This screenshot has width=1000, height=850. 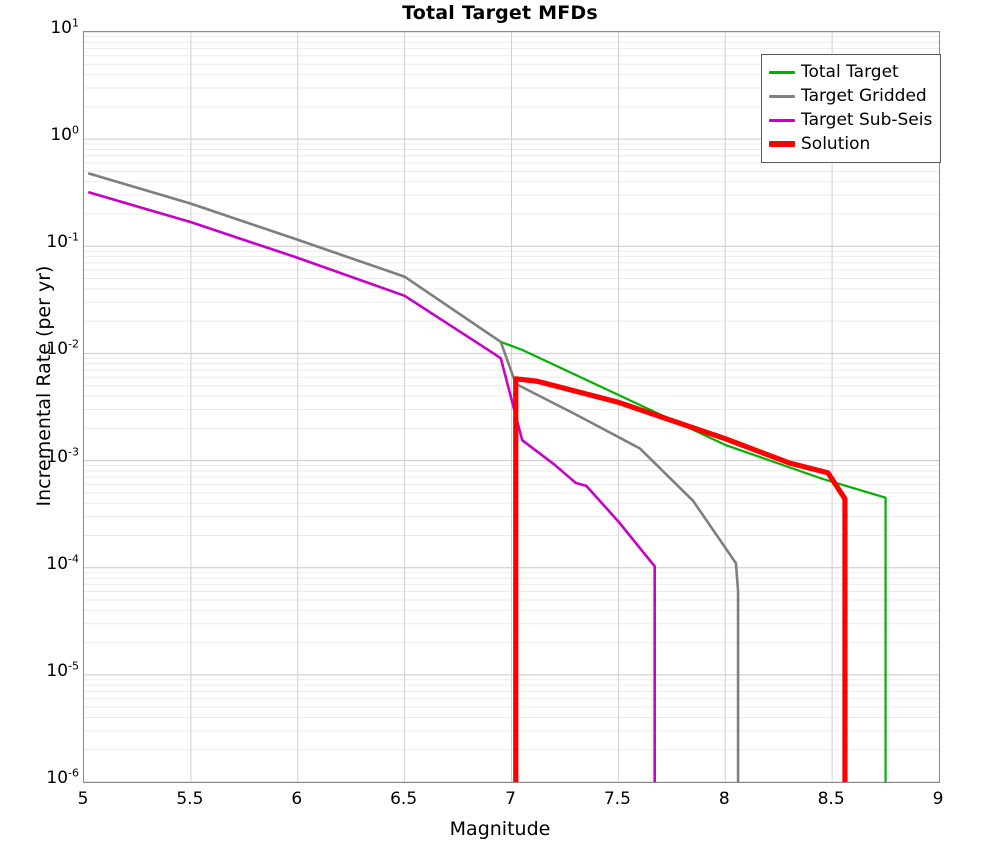 I want to click on y-tick-label: 10⁻⁵, so click(x=62, y=670).